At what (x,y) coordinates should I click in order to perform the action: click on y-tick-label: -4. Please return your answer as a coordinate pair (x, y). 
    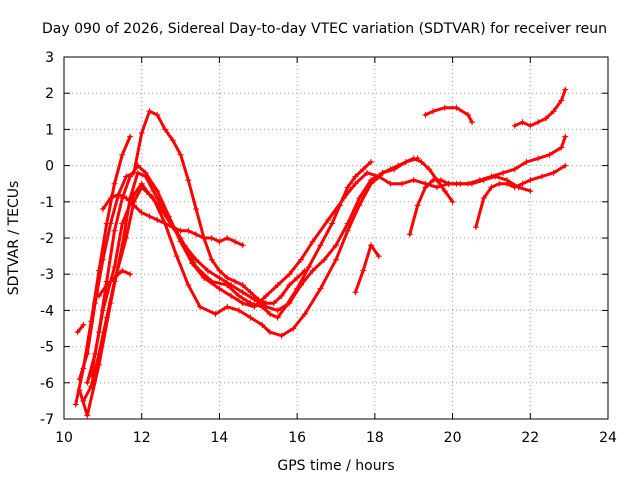
    Looking at the image, I should click on (47, 311).